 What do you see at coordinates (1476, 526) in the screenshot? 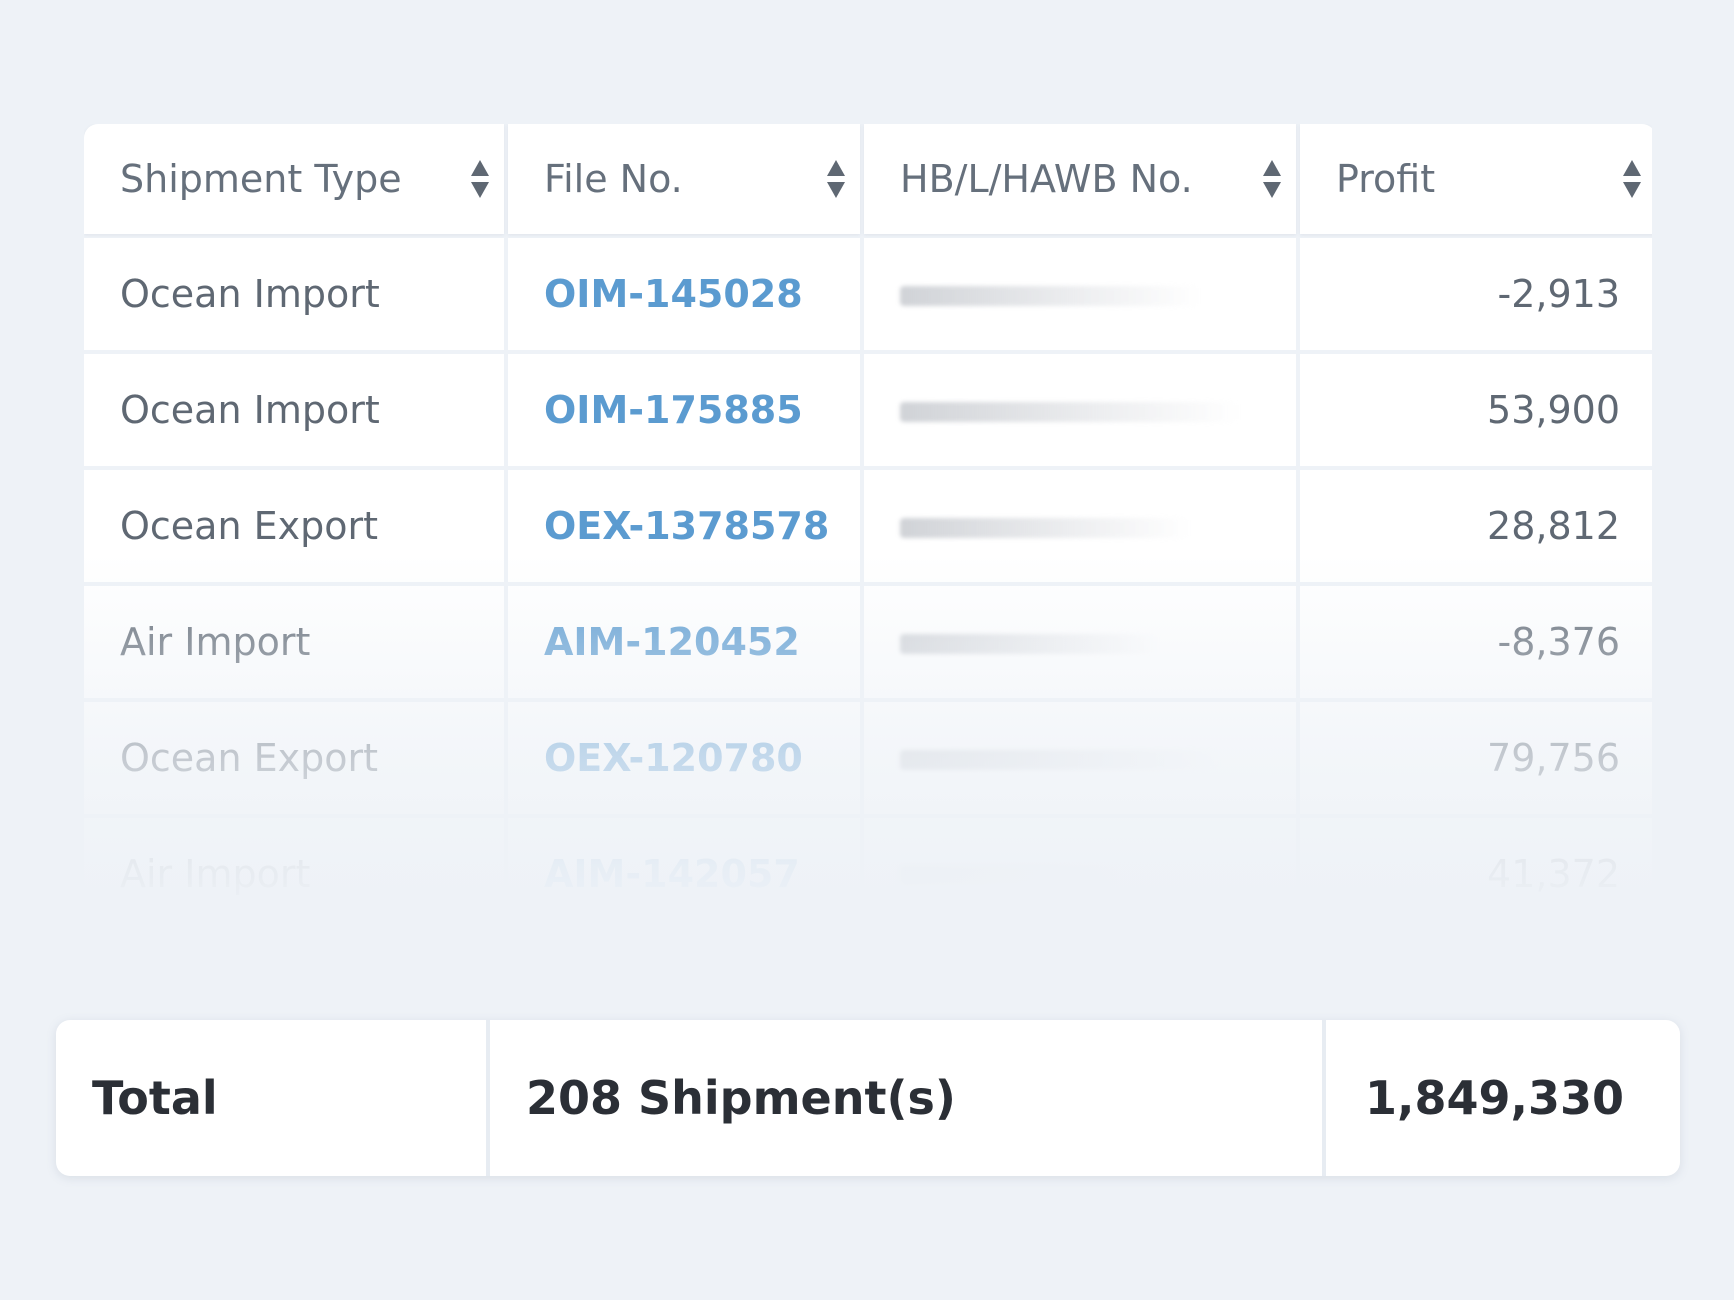
I see `cell-profit: 28,812` at bounding box center [1476, 526].